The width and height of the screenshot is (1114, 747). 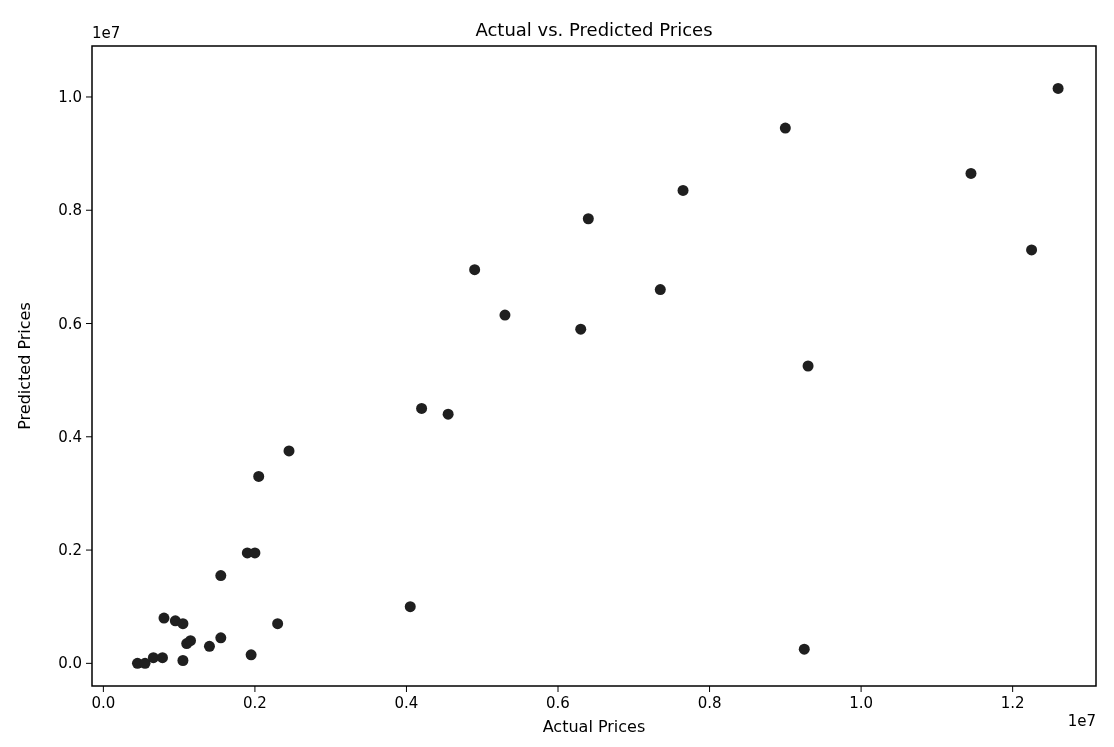 I want to click on y-tick-label: 1.0, so click(x=70, y=96).